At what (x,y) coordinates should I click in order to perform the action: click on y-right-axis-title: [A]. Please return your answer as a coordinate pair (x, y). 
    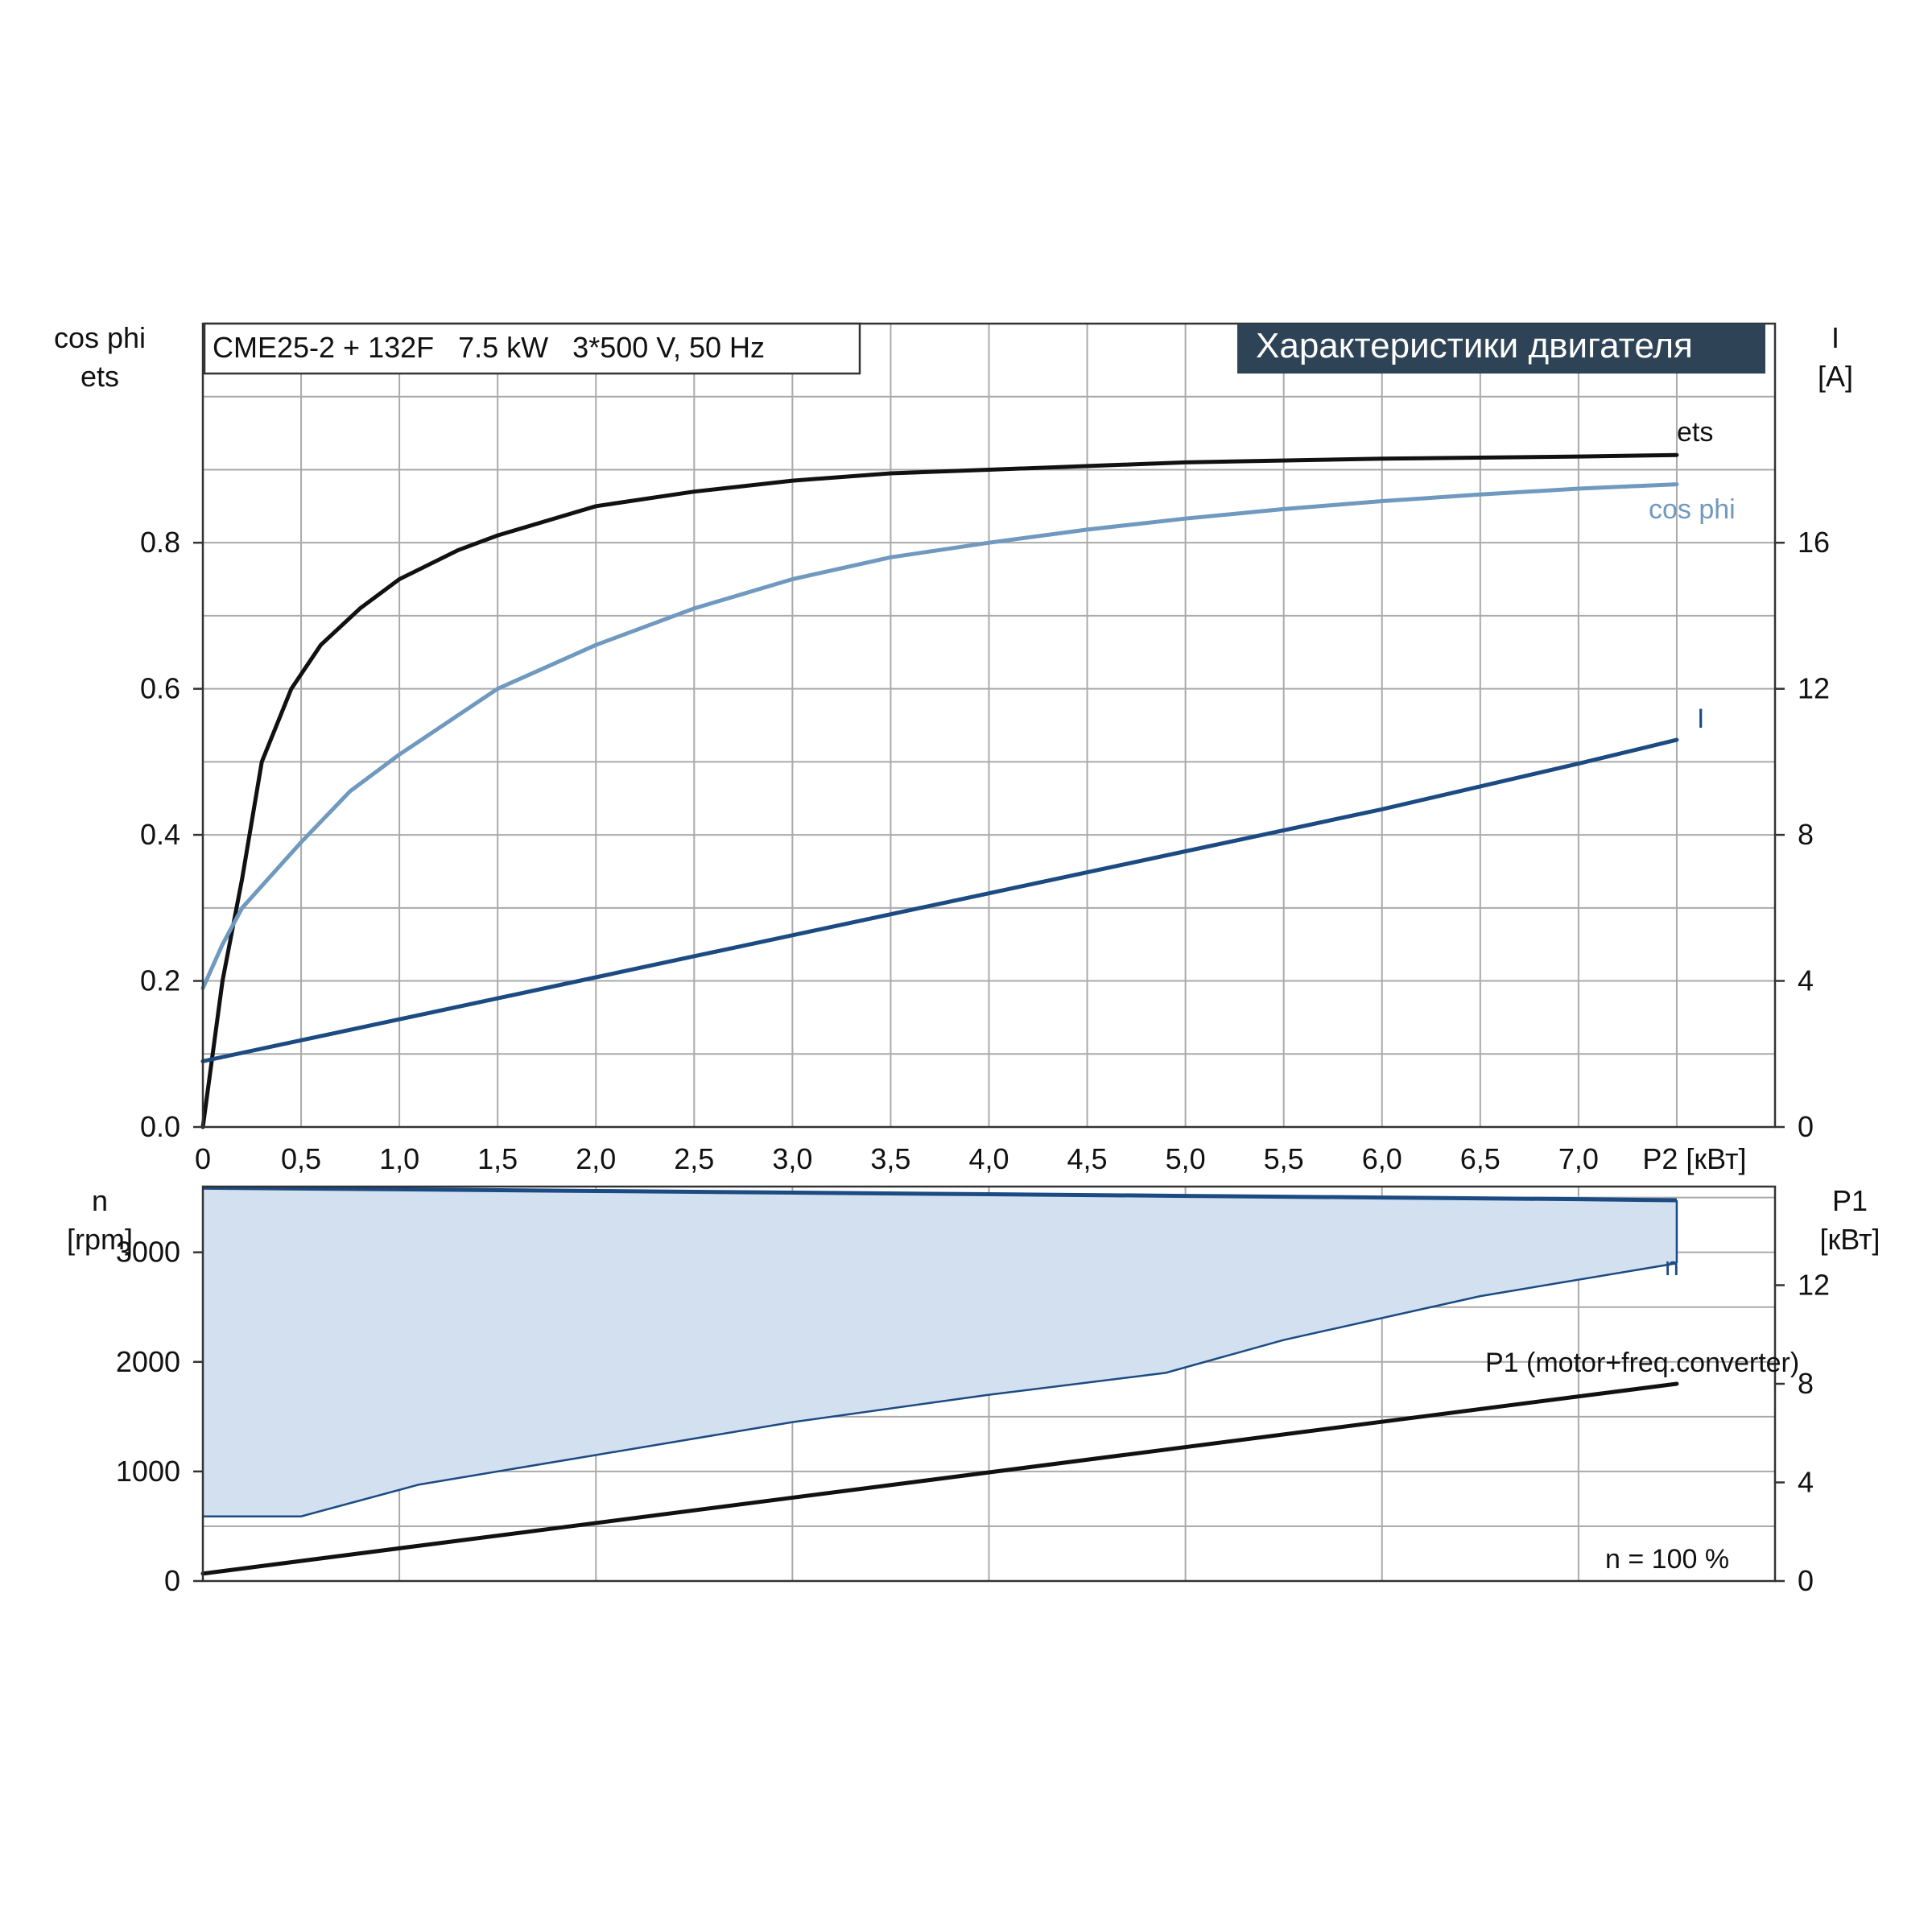
    Looking at the image, I should click on (1835, 376).